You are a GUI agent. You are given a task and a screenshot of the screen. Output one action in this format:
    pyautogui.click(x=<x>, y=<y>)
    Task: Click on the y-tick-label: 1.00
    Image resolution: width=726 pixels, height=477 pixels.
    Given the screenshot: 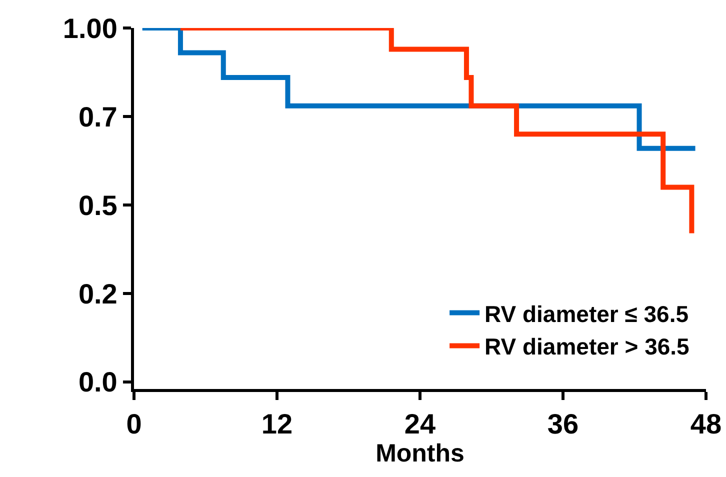 What is the action you would take?
    pyautogui.click(x=90, y=28)
    